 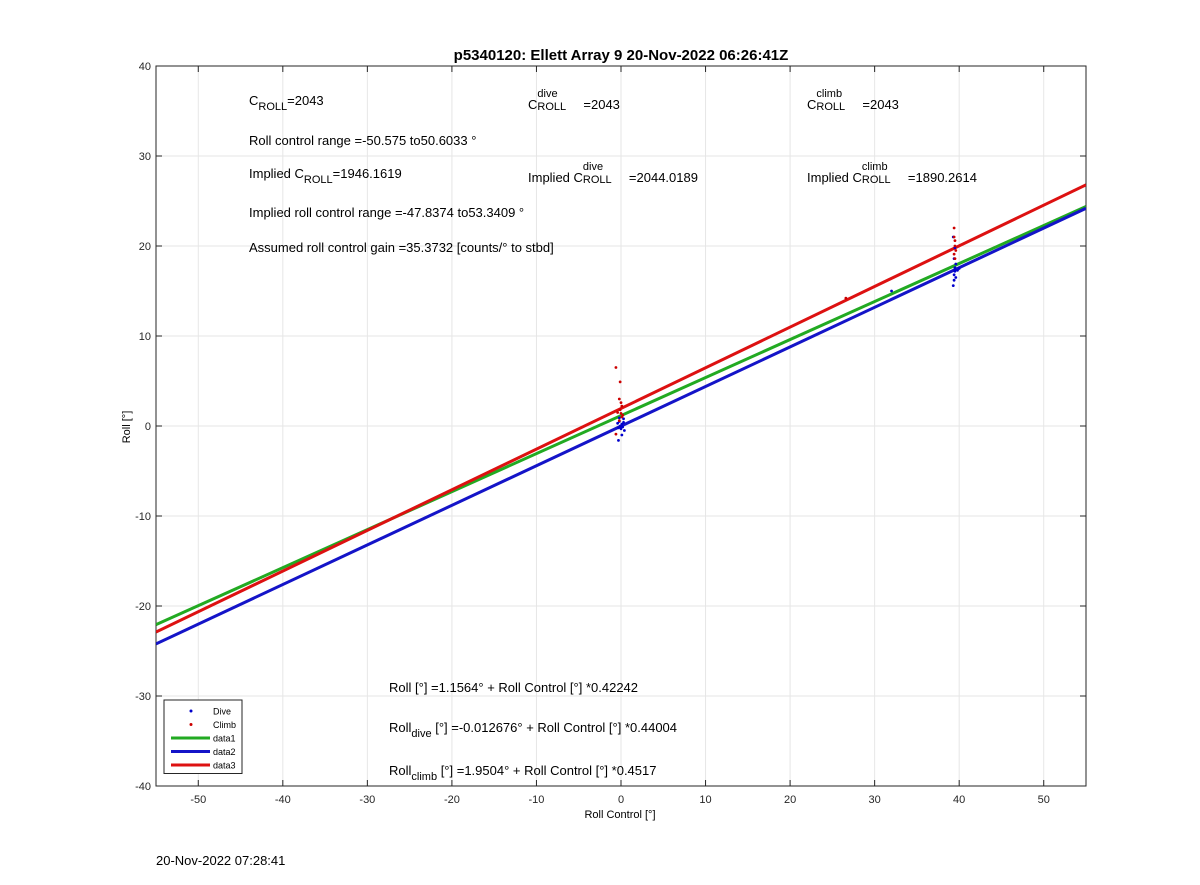 I want to click on x-tick-label: -30, so click(x=367, y=800).